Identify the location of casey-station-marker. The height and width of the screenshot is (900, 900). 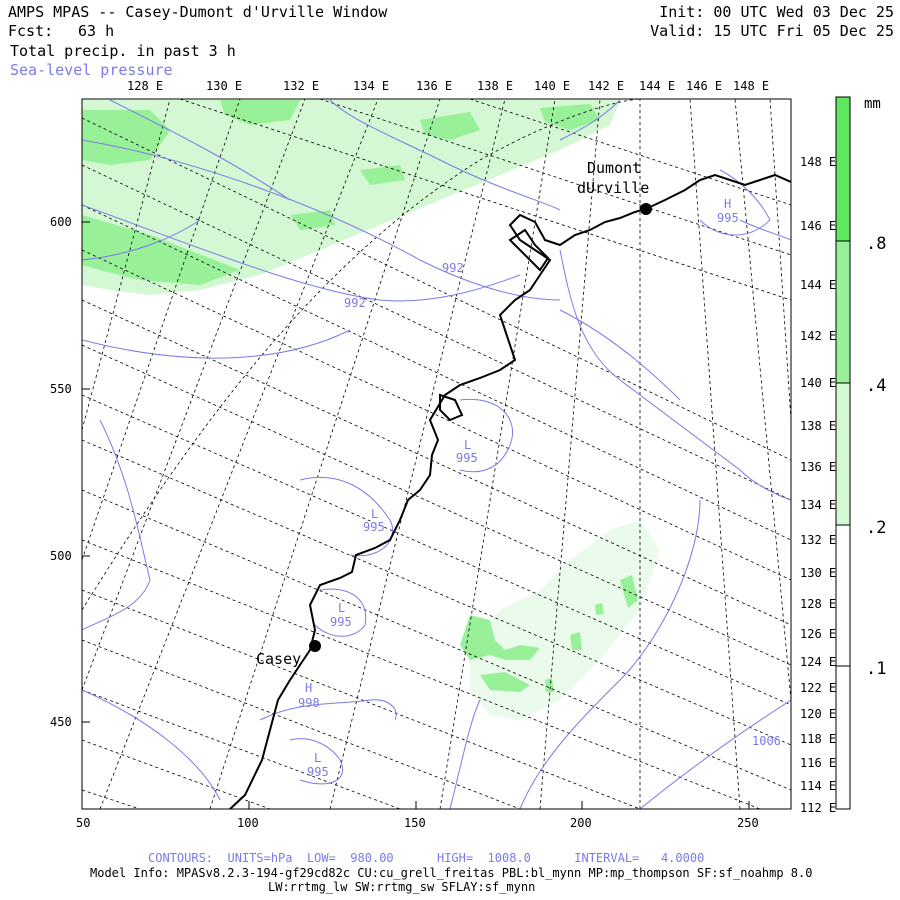
(315, 646).